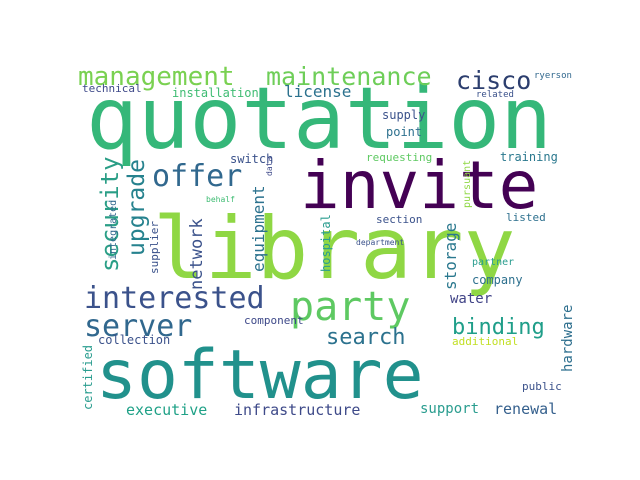 Image resolution: width=640 pixels, height=480 pixels. What do you see at coordinates (334, 249) in the screenshot?
I see `word-library: library` at bounding box center [334, 249].